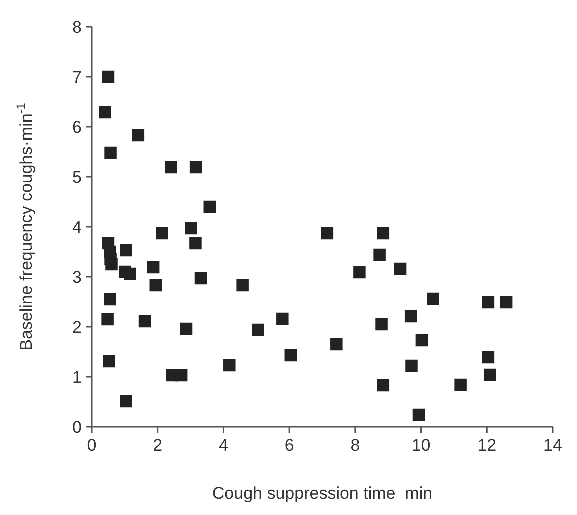  I want to click on y-tick-label: 4, so click(77, 227).